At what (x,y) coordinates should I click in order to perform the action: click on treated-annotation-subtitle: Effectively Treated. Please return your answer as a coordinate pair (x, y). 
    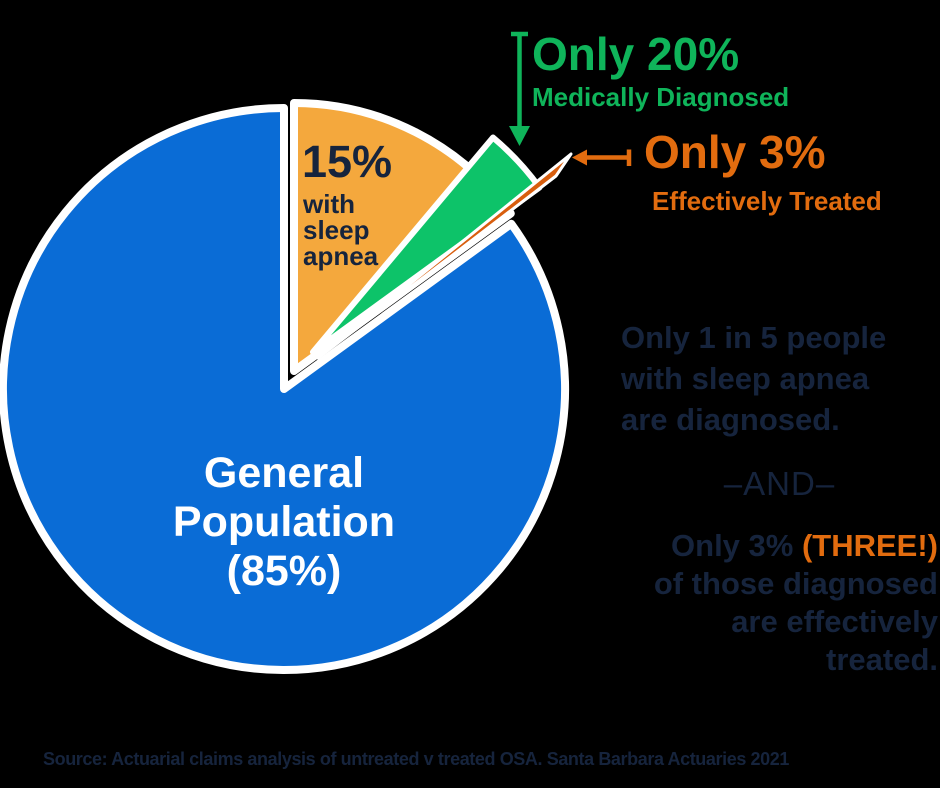
    Looking at the image, I should click on (767, 201).